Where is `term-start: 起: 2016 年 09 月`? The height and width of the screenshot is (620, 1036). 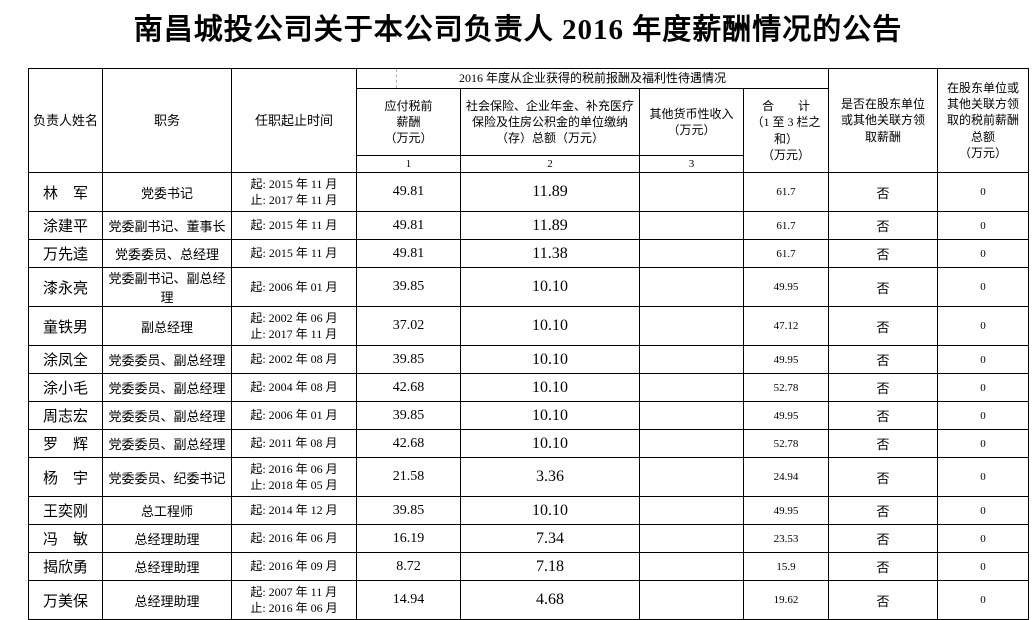
term-start: 起: 2016 年 09 月 is located at coordinates (294, 566).